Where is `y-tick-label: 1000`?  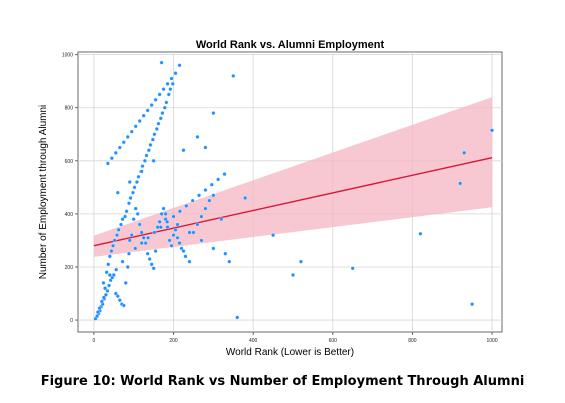 y-tick-label: 1000 is located at coordinates (67, 56).